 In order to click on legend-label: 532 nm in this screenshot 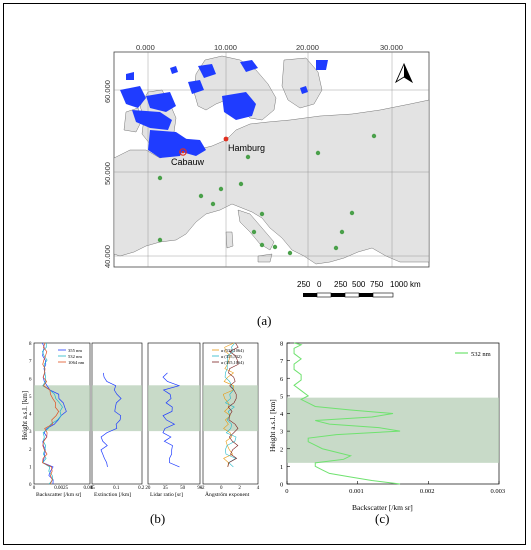, I will do `click(75, 356)`.